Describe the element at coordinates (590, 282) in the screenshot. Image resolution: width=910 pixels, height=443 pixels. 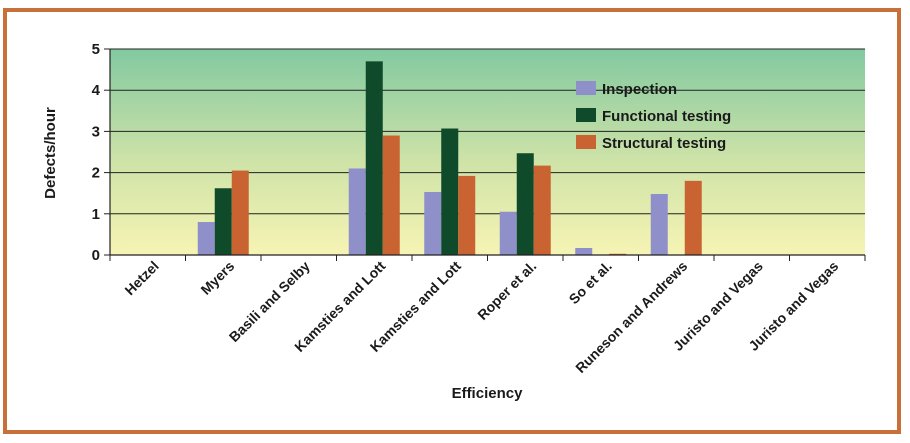
I see `x-tick-label: So et al.` at that location.